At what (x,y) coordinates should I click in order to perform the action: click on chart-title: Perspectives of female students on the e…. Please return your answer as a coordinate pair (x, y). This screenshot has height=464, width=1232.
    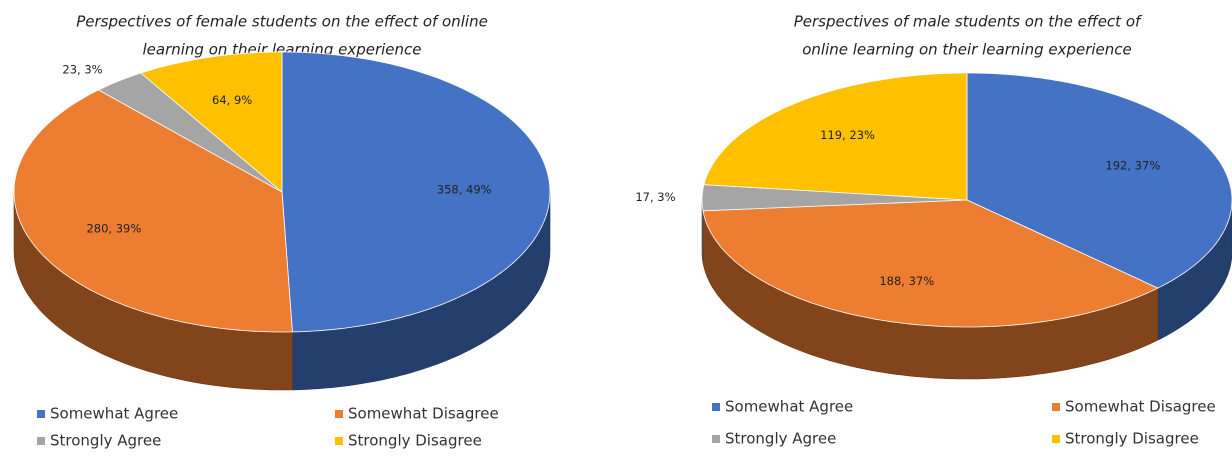
    Looking at the image, I should click on (282, 22).